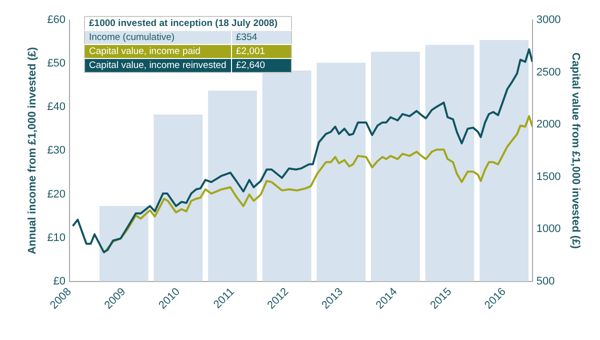 The height and width of the screenshot is (340, 600). I want to click on y2-axis-title: Capital value from £1,000 invested (£), so click(575, 151).